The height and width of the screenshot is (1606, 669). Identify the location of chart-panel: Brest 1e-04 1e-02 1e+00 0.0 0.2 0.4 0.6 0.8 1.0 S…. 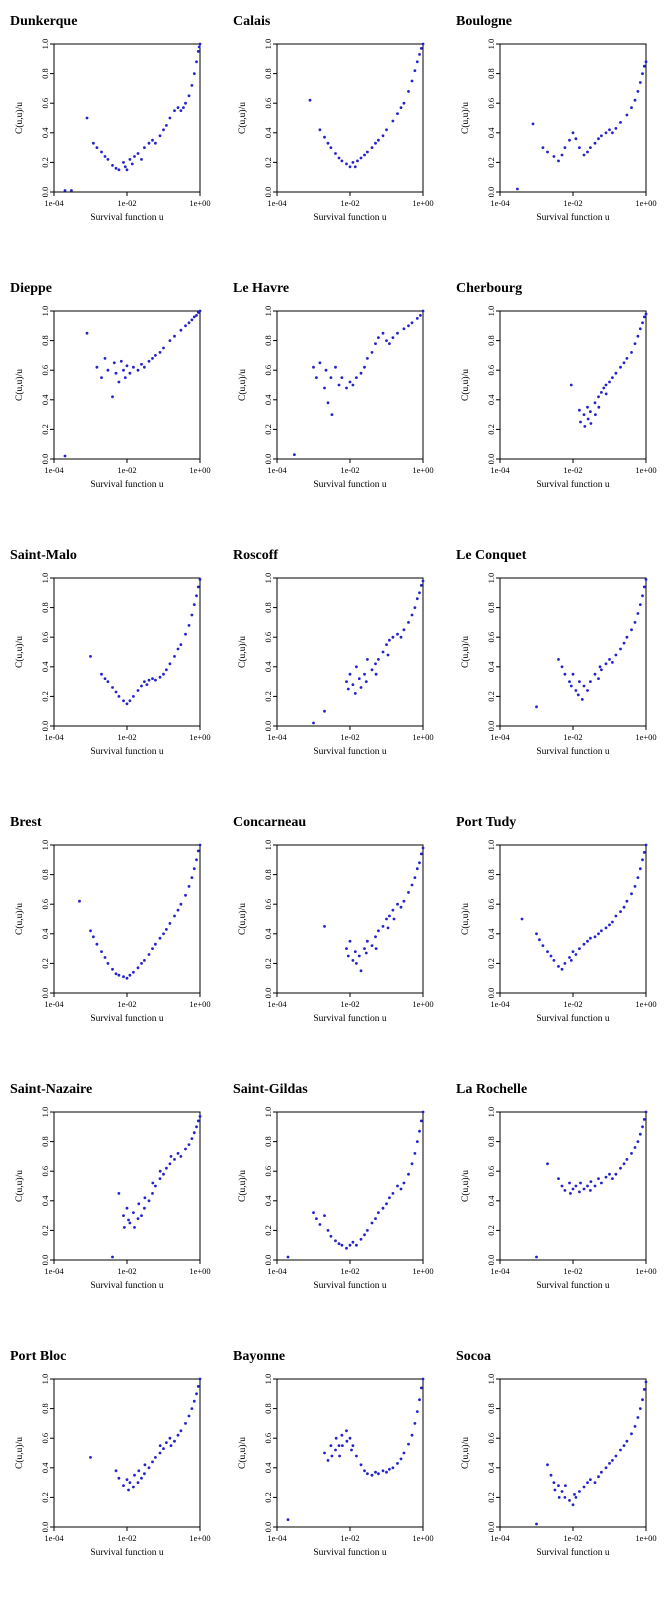
(111, 936).